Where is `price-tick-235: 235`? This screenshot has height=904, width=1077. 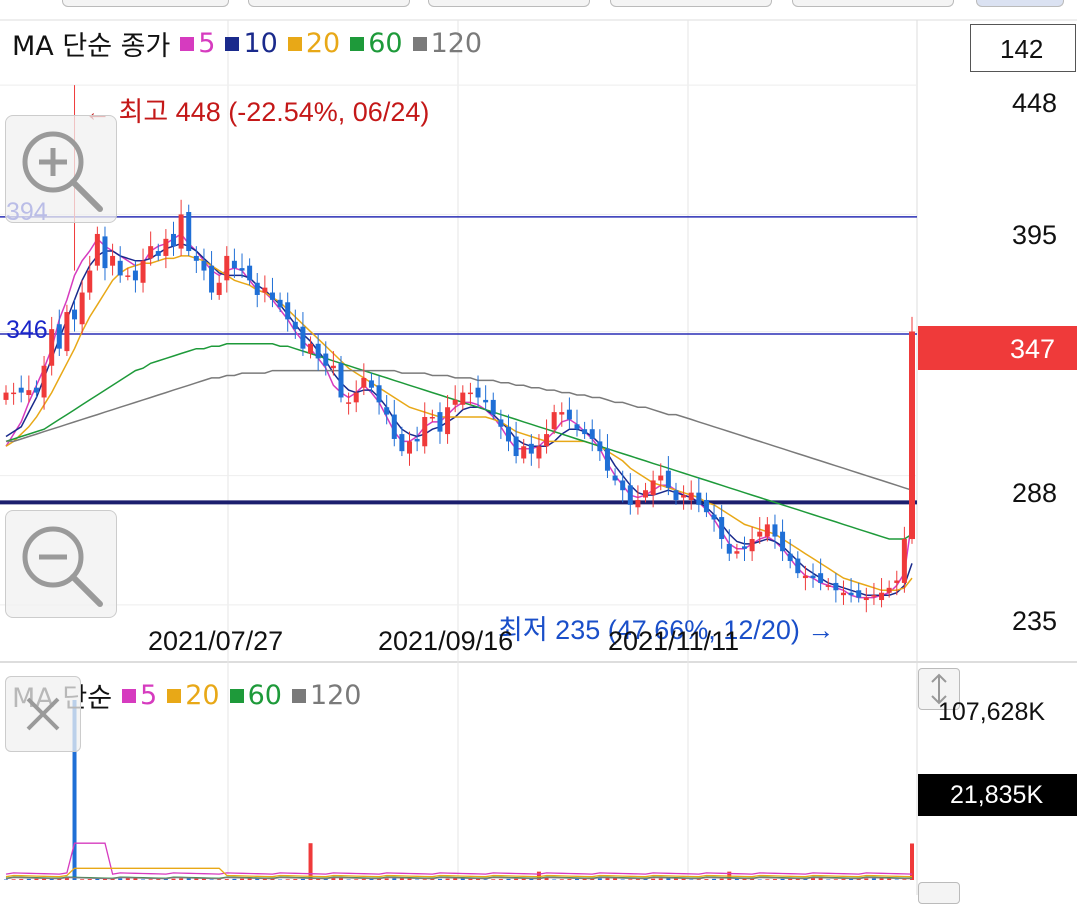
price-tick-235: 235 is located at coordinates (1035, 621).